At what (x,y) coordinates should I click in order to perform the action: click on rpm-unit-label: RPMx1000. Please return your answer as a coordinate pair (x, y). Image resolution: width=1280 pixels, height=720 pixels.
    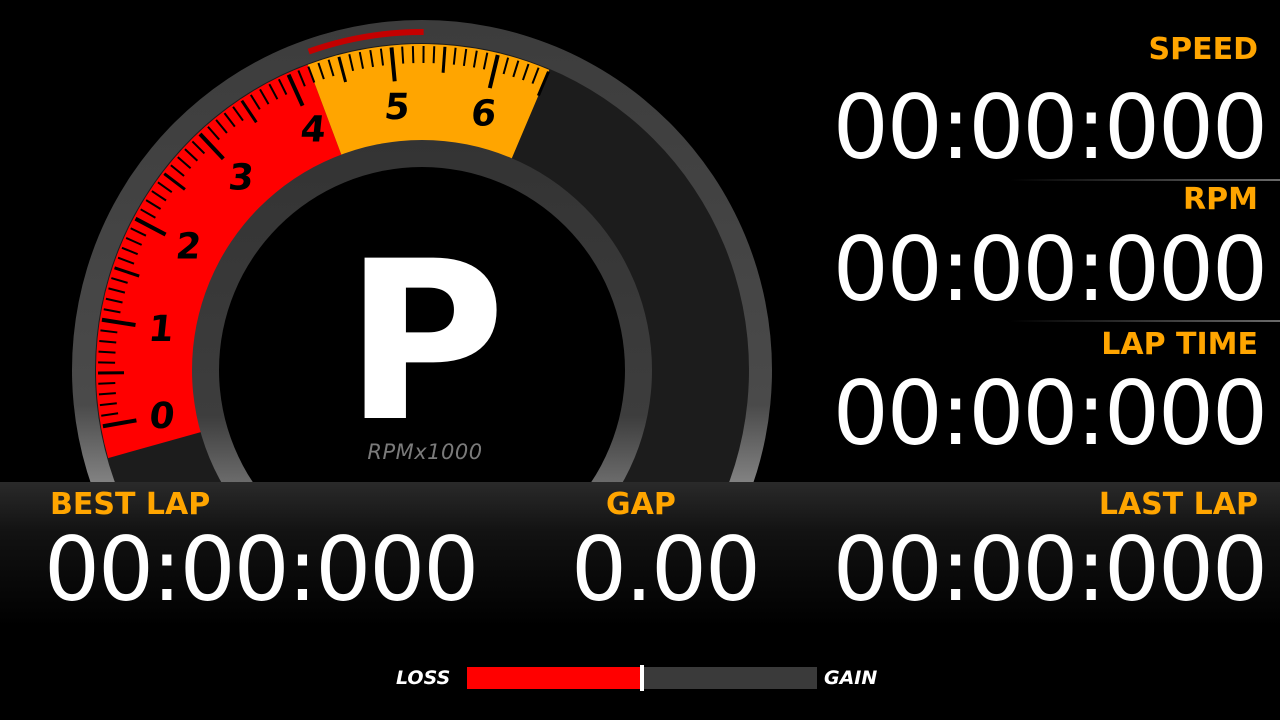
    Looking at the image, I should click on (425, 452).